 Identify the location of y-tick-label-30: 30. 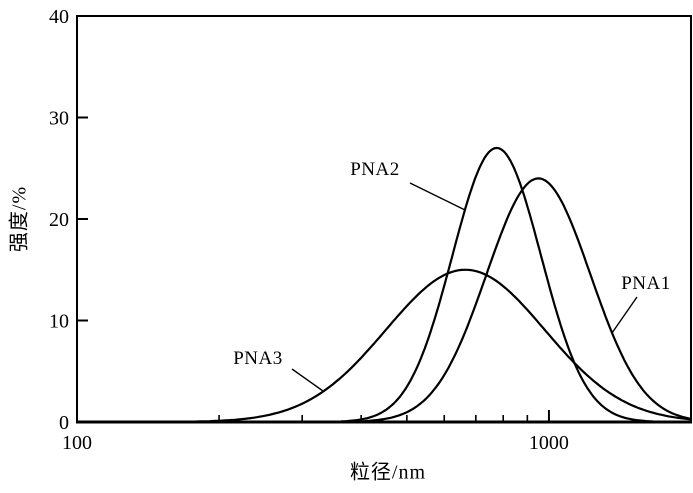
(59, 119).